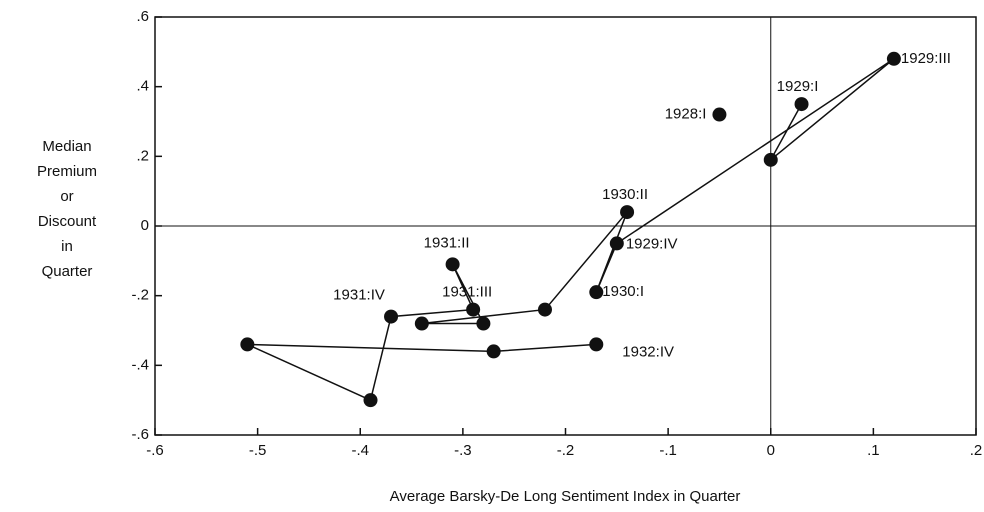 The image size is (984, 512). Describe the element at coordinates (926, 58) in the screenshot. I see `point-label: 1929:III` at that location.